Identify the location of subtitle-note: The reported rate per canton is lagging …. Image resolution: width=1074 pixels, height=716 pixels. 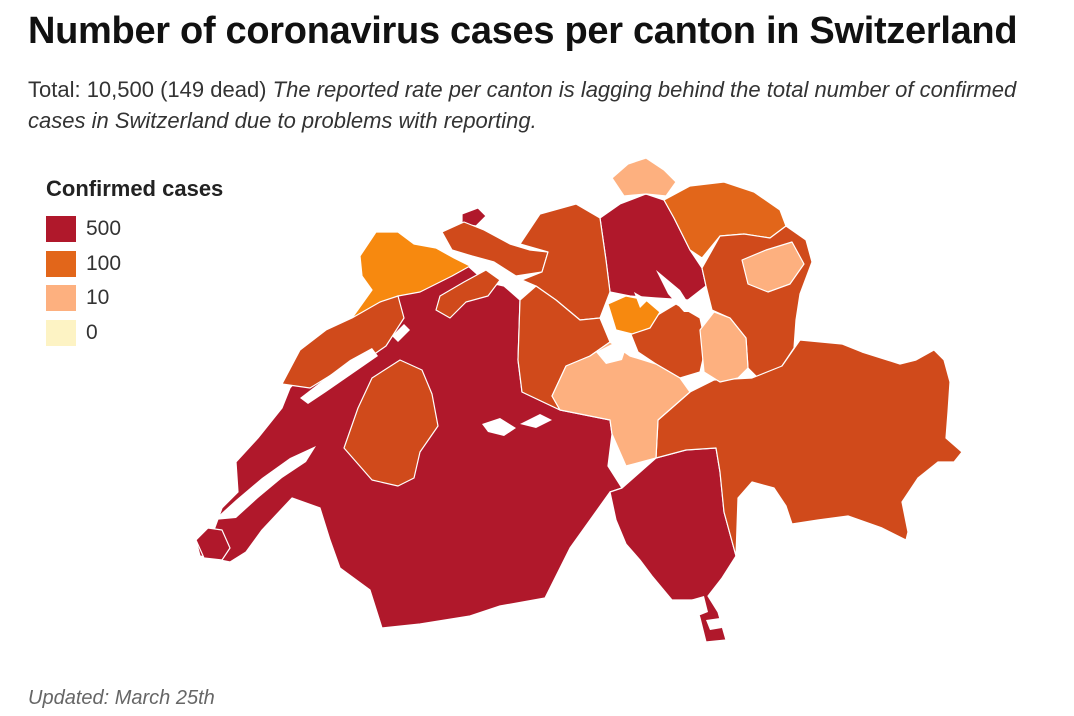
(522, 105).